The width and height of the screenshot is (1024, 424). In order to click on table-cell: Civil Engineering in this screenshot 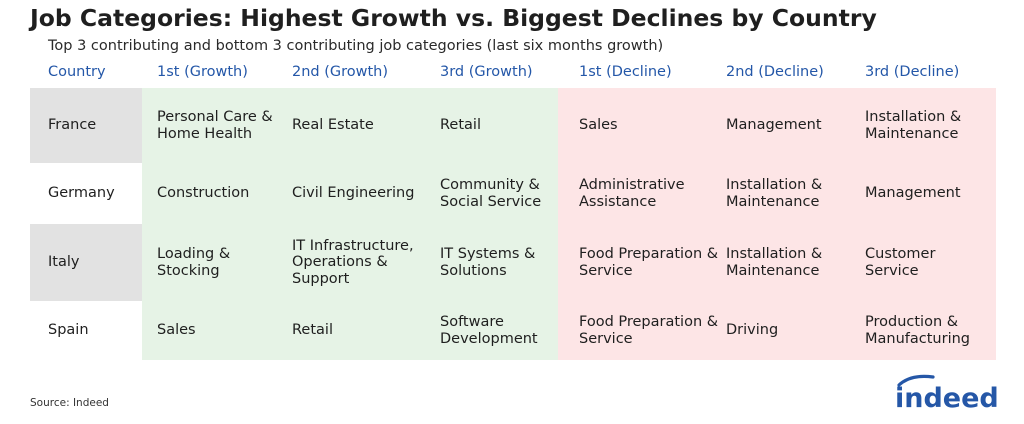, I will do `click(362, 193)`.